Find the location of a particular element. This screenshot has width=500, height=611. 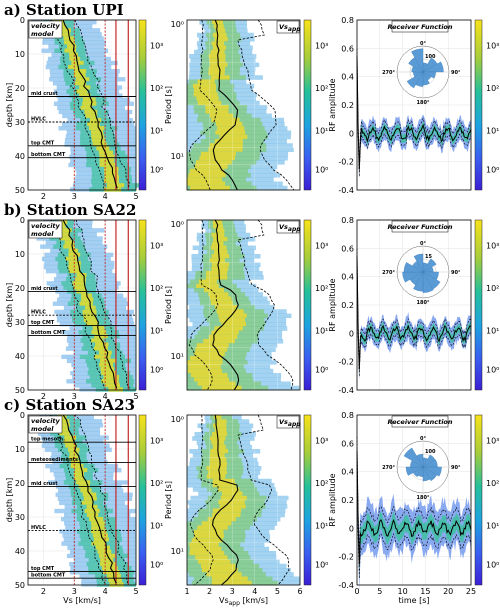

y-tick-label: 50 is located at coordinates (20, 390).